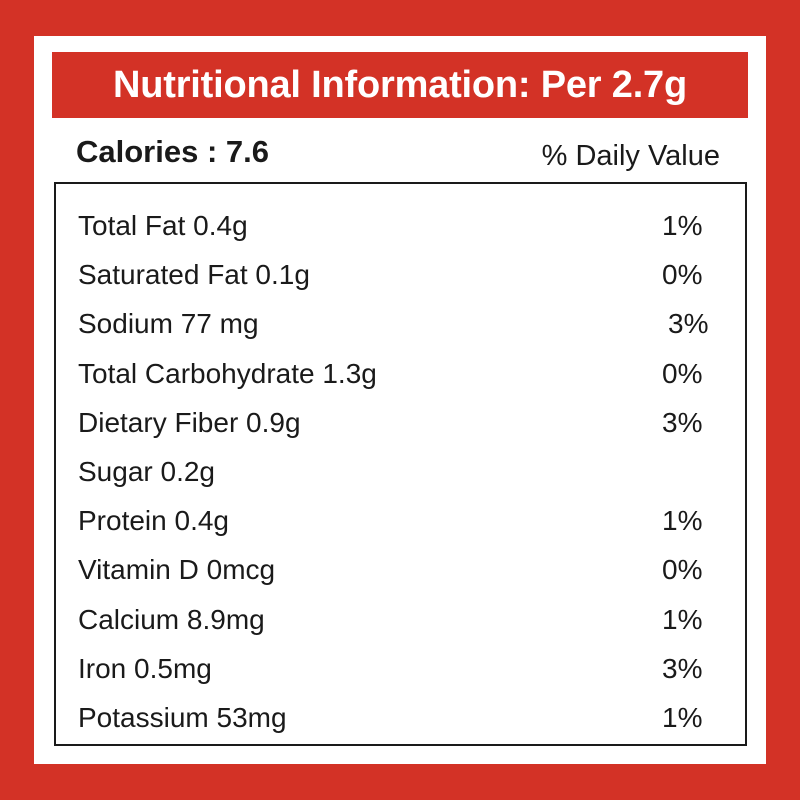  Describe the element at coordinates (630, 156) in the screenshot. I see `daily-value-header: % Daily Value` at that location.